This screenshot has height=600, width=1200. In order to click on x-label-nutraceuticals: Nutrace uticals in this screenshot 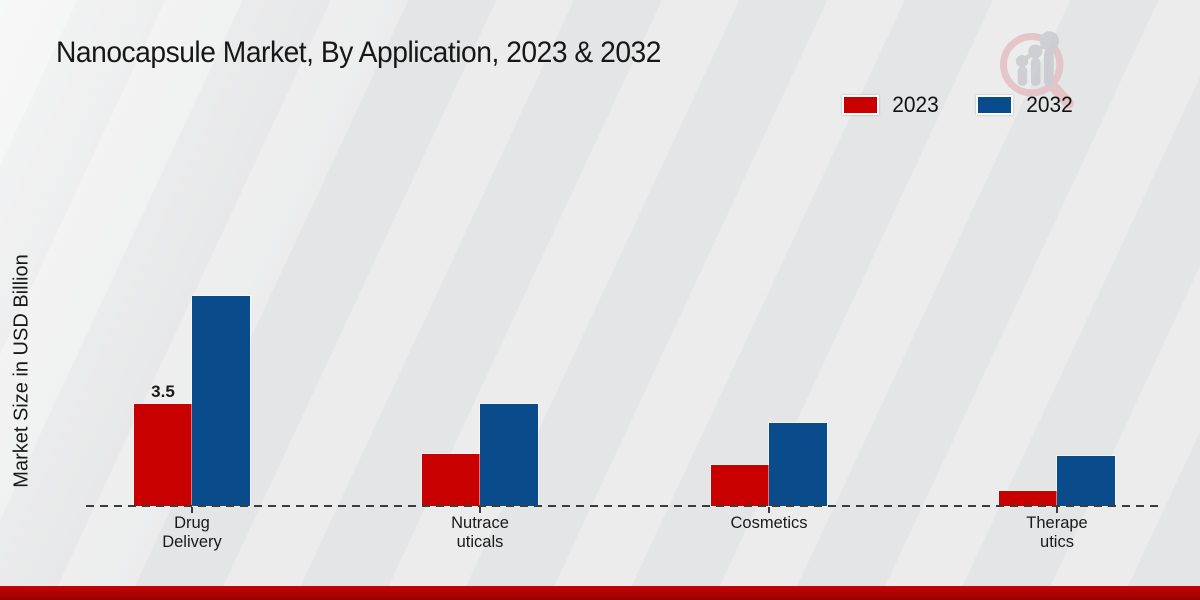, I will do `click(480, 532)`.